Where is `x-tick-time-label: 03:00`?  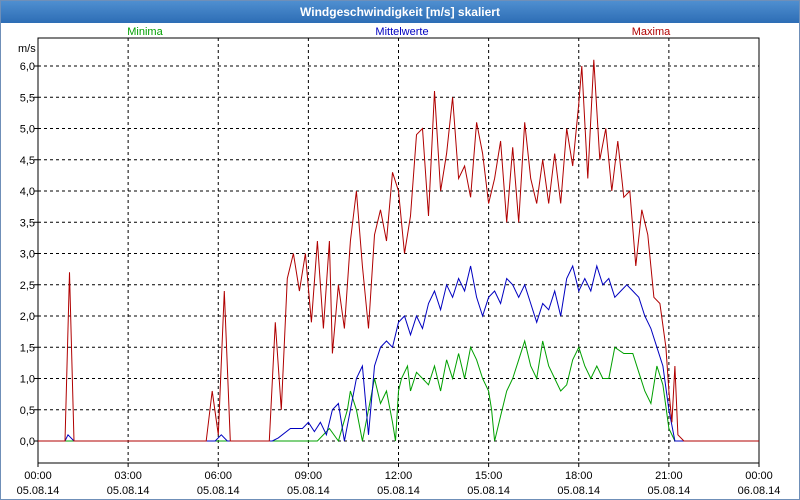
x-tick-time-label: 03:00 is located at coordinates (128, 476).